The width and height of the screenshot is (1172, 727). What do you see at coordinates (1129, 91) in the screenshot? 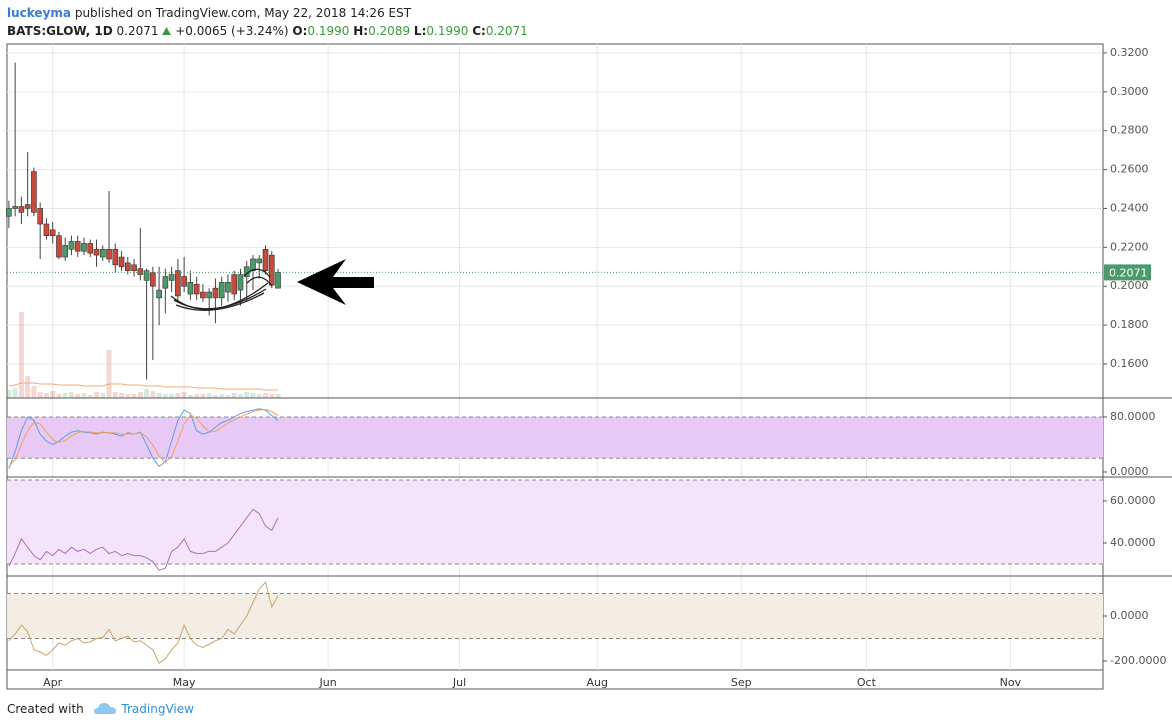
I see `y-tick-label: 0.3000` at bounding box center [1129, 91].